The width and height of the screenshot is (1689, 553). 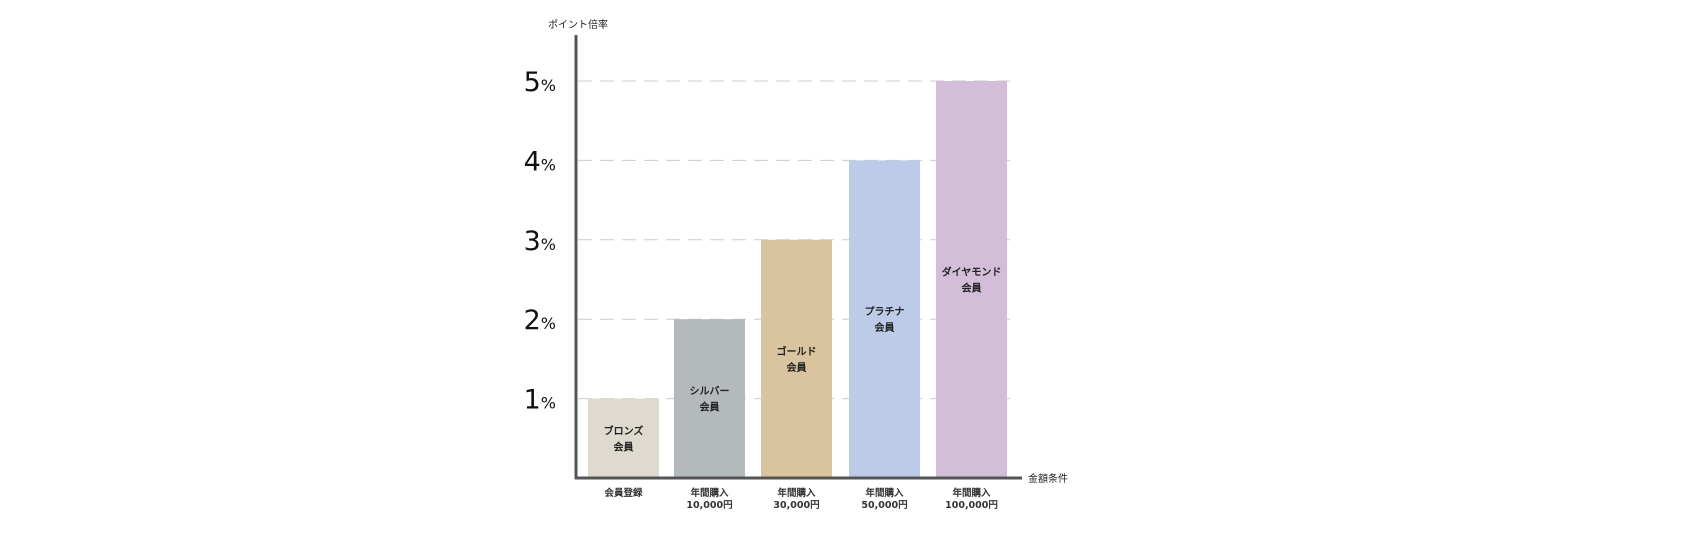 What do you see at coordinates (796, 505) in the screenshot?
I see `x-category-label: 30,000円` at bounding box center [796, 505].